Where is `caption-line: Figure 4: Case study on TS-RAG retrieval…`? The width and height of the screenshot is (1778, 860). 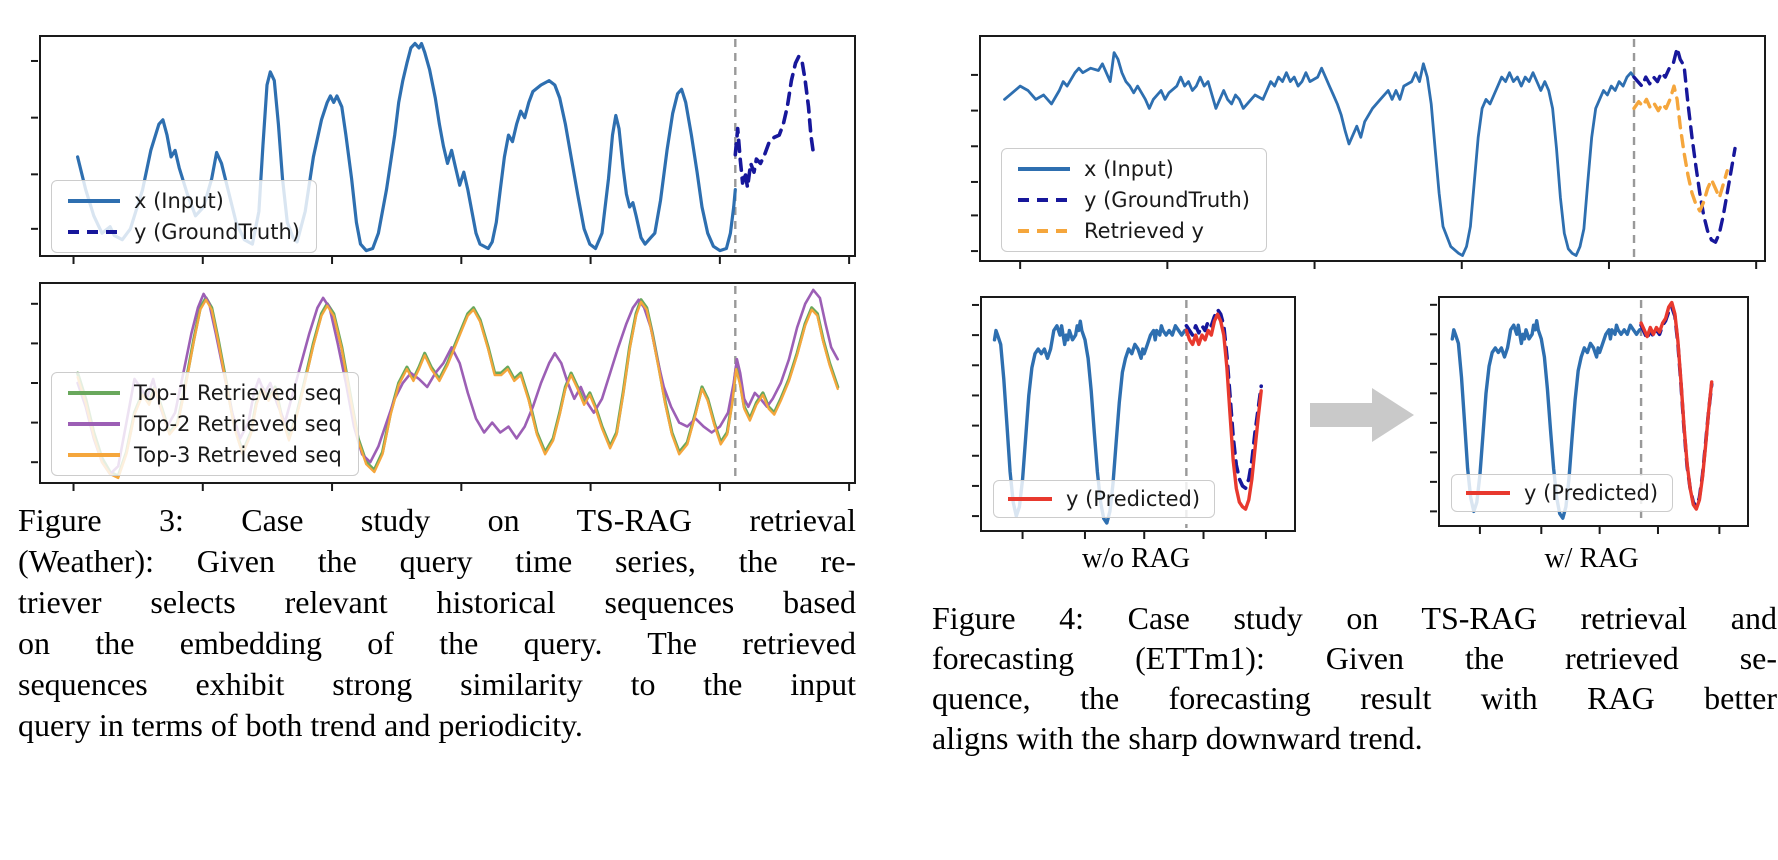
caption-line: Figure 4: Case study on TS-RAG retrieval… is located at coordinates (1354, 618).